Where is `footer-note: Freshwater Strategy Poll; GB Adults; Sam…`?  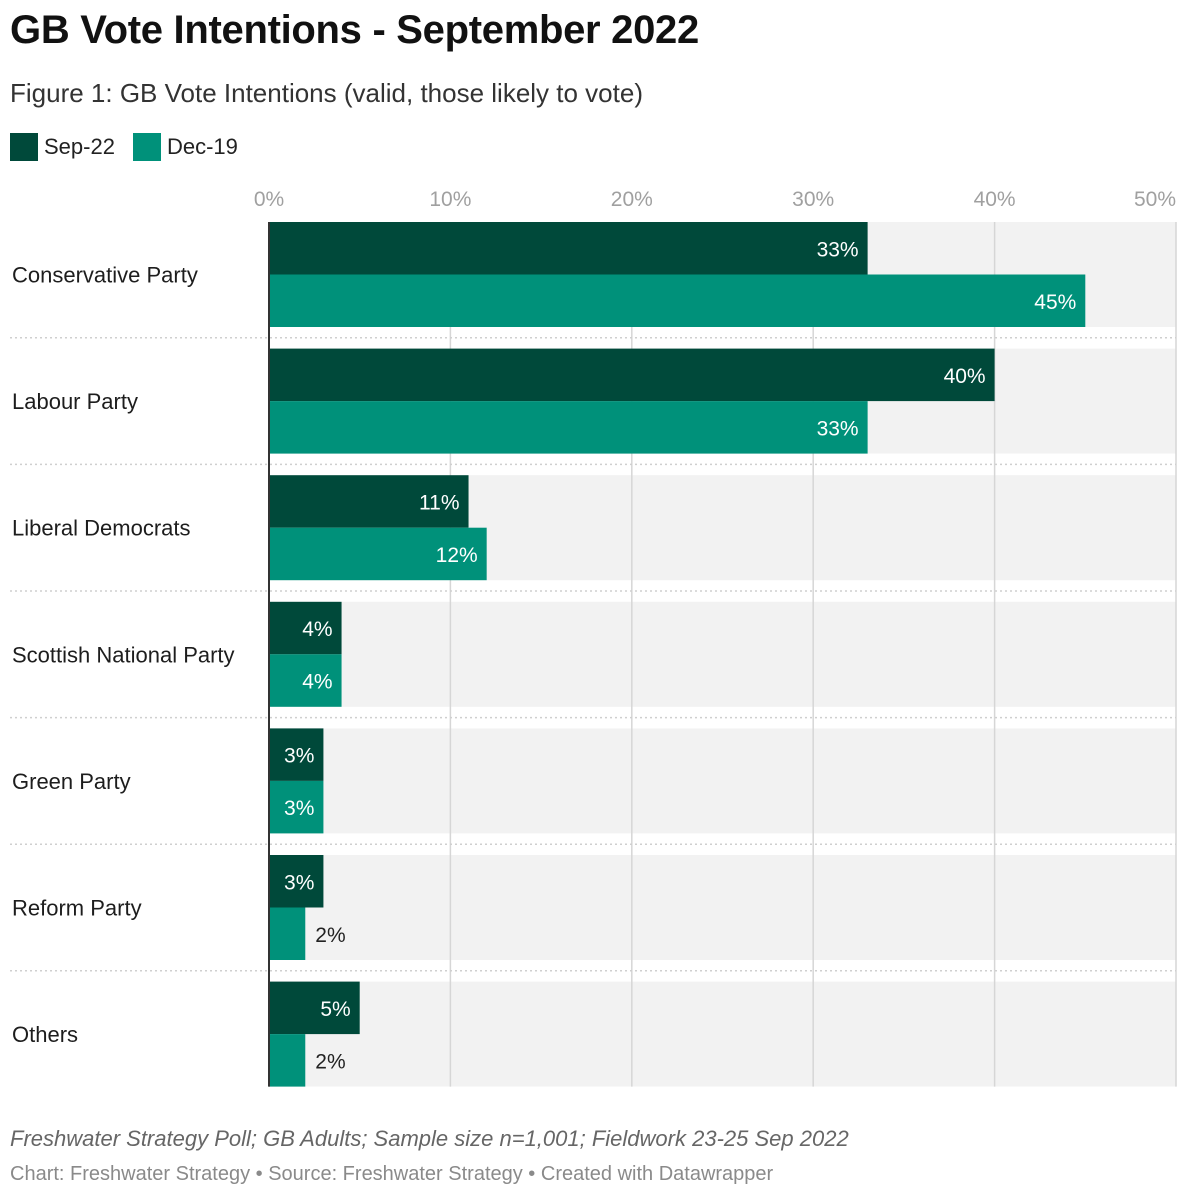
footer-note: Freshwater Strategy Poll; GB Adults; Sam… is located at coordinates (429, 1138).